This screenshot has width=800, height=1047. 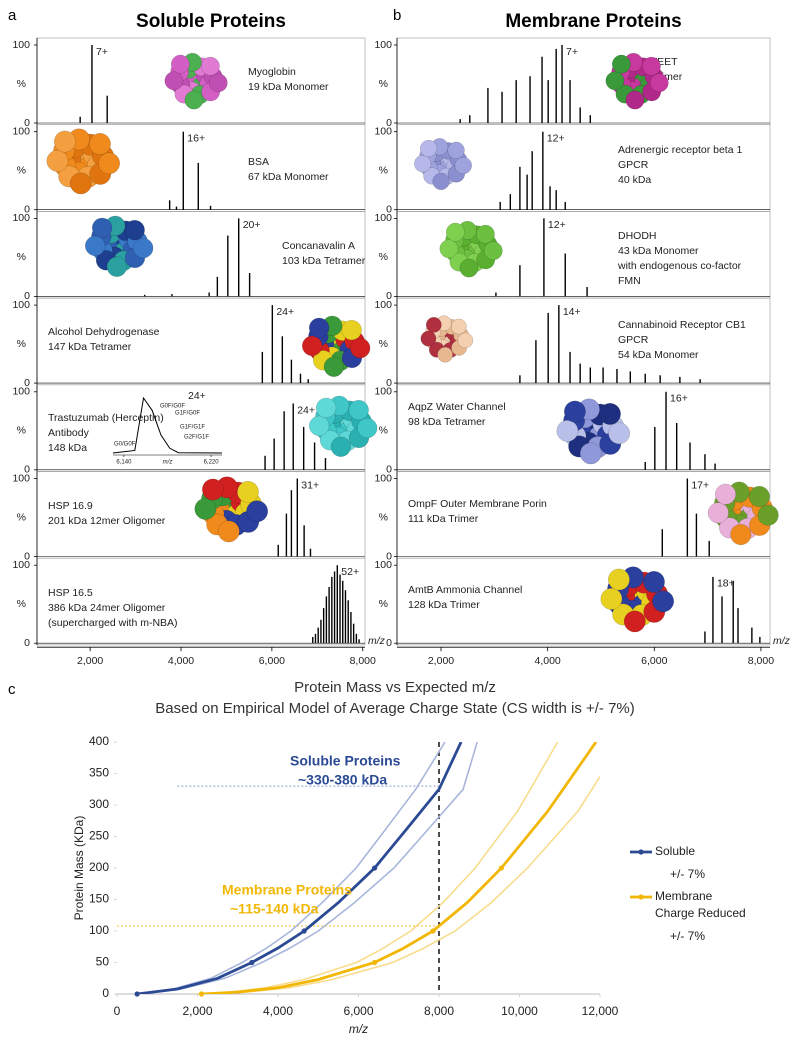 I want to click on glycoform-label: G0F/G0F, so click(x=172, y=407).